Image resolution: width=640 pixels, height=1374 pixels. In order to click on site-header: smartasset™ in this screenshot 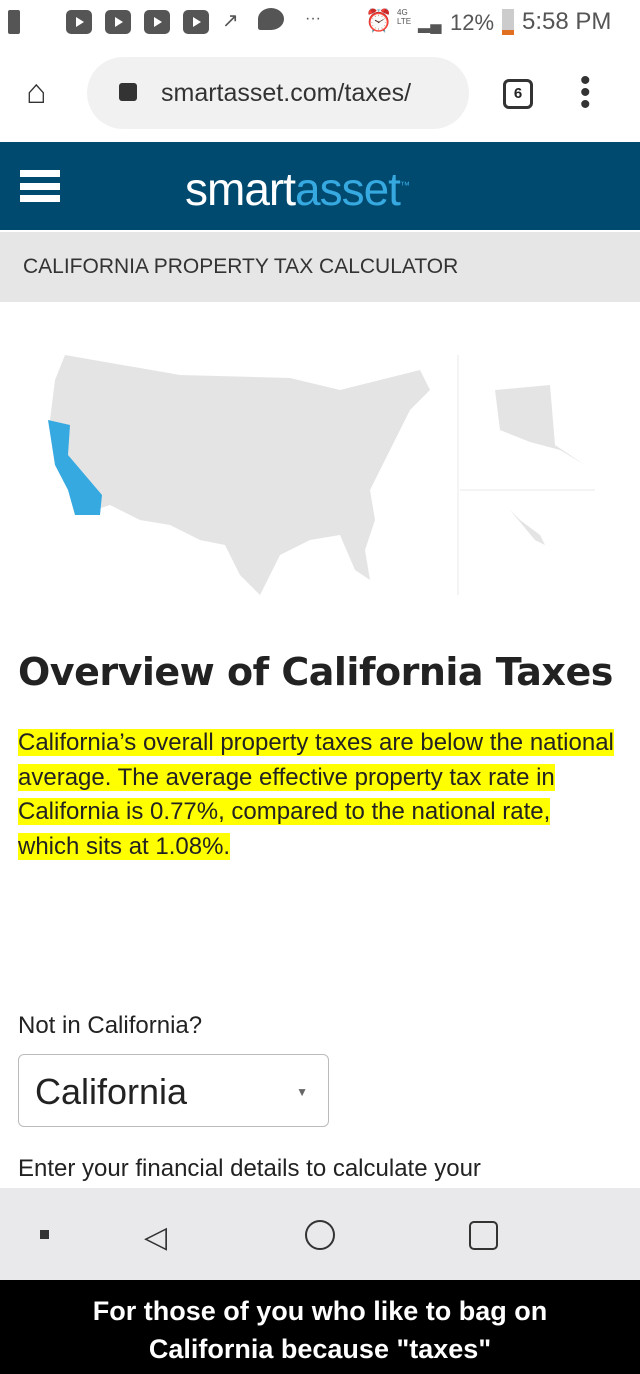, I will do `click(320, 186)`.